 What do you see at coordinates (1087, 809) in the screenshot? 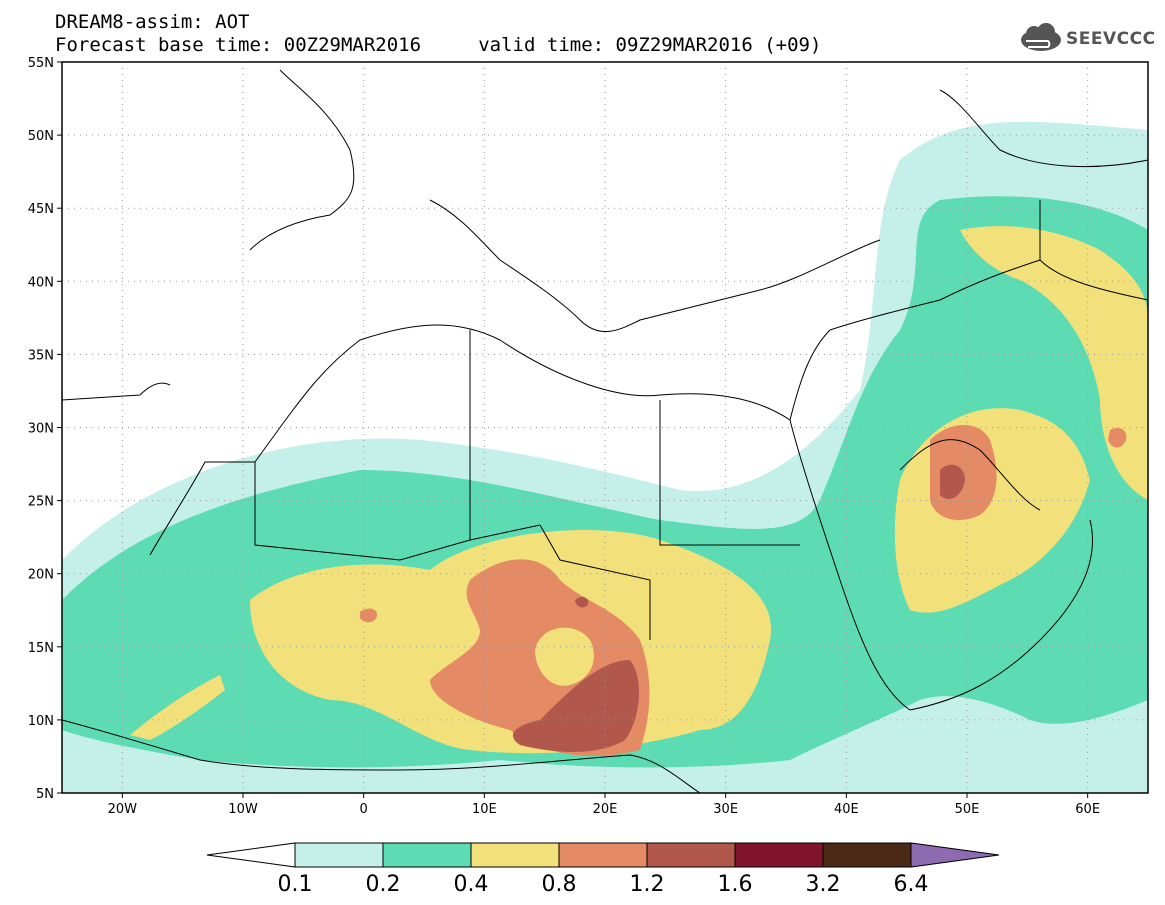
I see `lon-tick-label: 60E` at bounding box center [1087, 809].